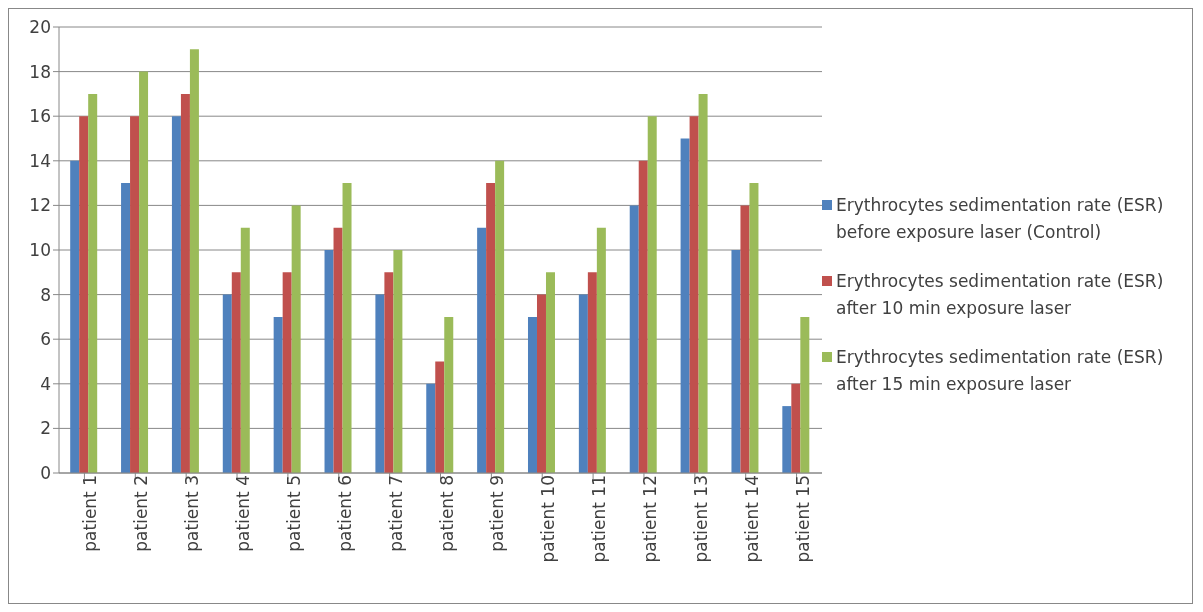  Describe the element at coordinates (192, 513) in the screenshot. I see `x-tick-label: patient 3` at that location.